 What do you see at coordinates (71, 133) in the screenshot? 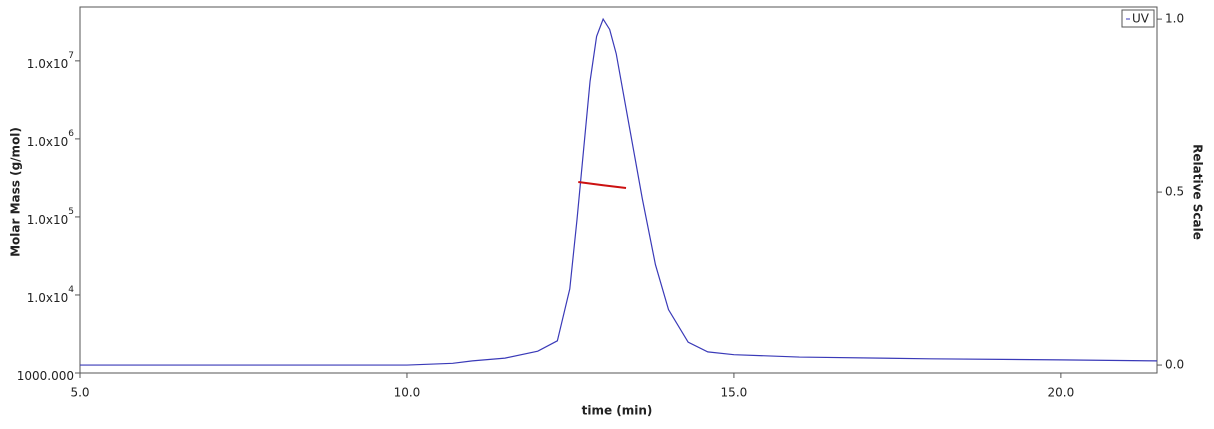
I see `y-tick-label-exp: 6` at bounding box center [71, 133].